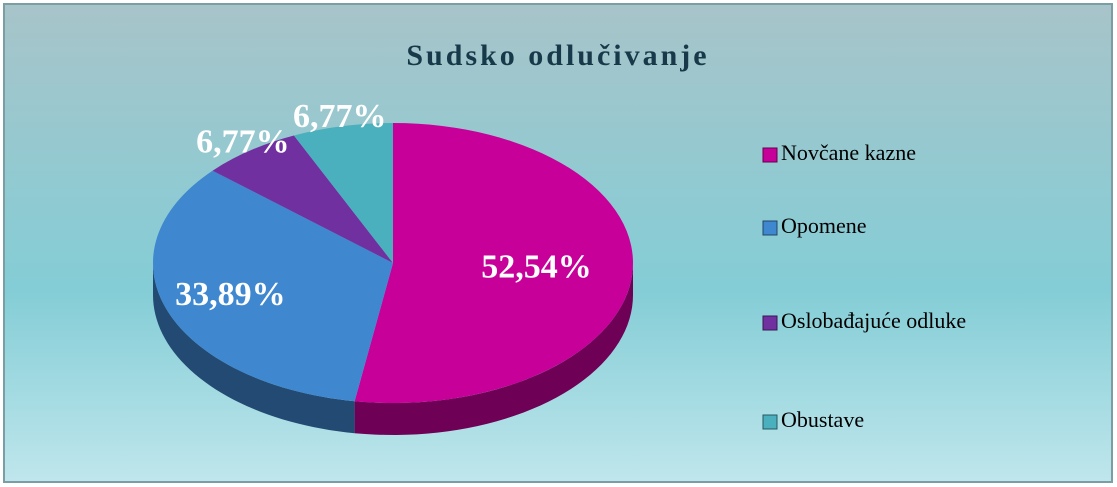  I want to click on value-label: 52,54%, so click(536, 267).